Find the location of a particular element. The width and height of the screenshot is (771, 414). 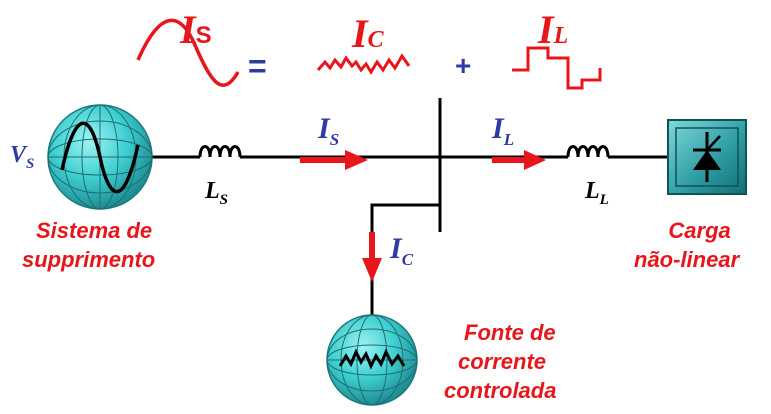

arrow-ic-label: IC is located at coordinates (401, 251).